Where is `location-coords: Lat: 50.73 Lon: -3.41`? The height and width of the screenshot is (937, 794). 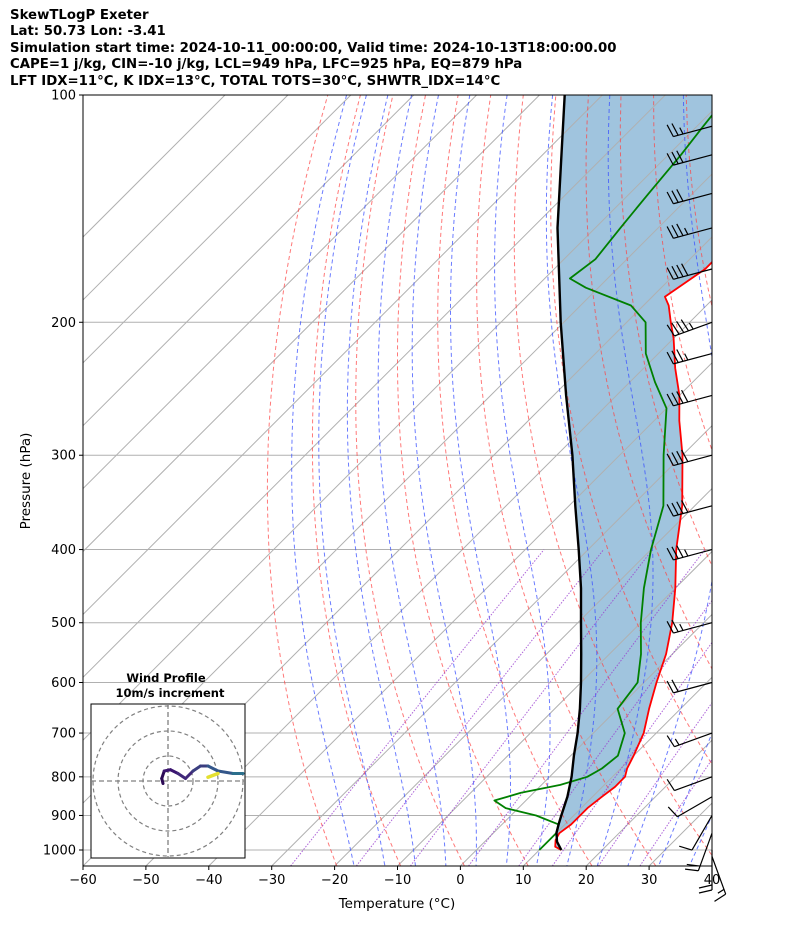
location-coords: Lat: 50.73 Lon: -3.41 is located at coordinates (88, 32).